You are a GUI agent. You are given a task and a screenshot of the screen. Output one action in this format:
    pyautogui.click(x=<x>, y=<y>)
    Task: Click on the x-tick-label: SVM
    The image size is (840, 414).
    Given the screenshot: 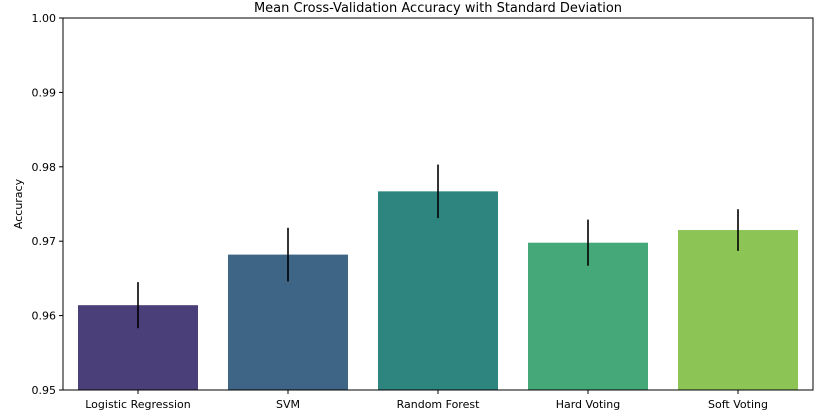 What is the action you would take?
    pyautogui.click(x=288, y=404)
    